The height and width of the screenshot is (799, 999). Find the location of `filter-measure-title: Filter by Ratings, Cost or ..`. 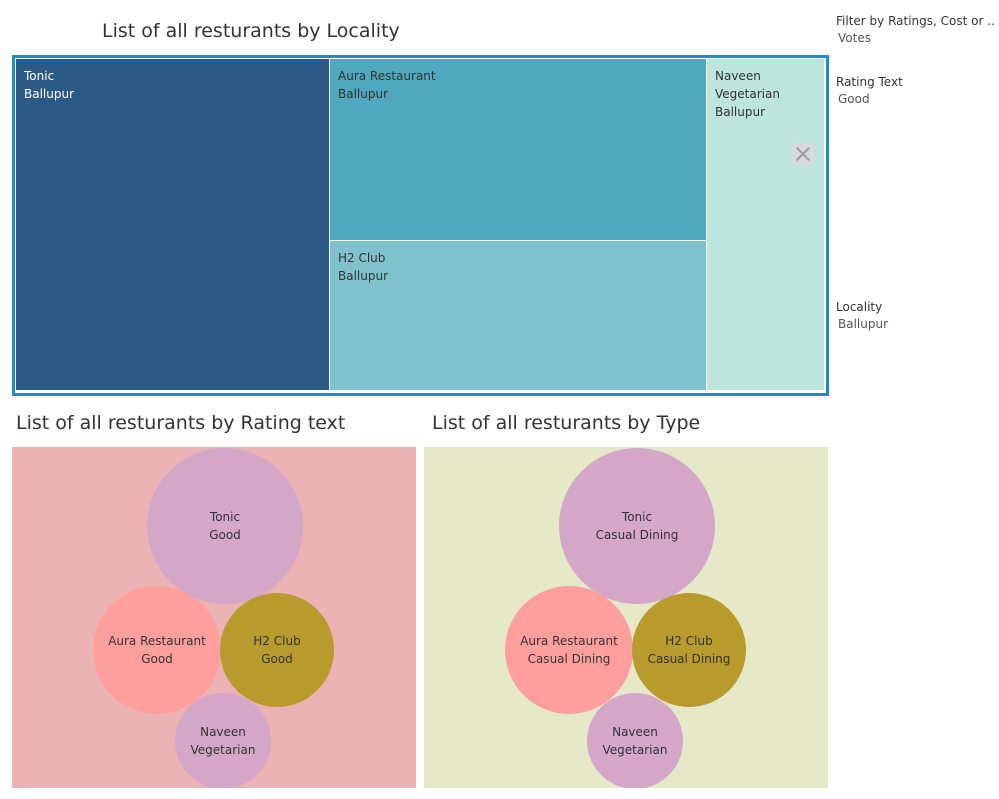

filter-measure-title: Filter by Ratings, Cost or .. is located at coordinates (915, 21).